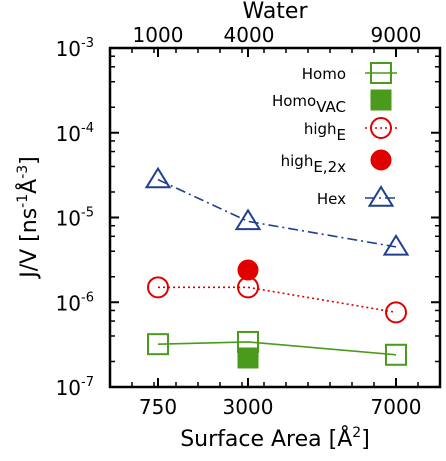 The image size is (446, 461). I want to click on top-tick-label: 9000, so click(396, 35).